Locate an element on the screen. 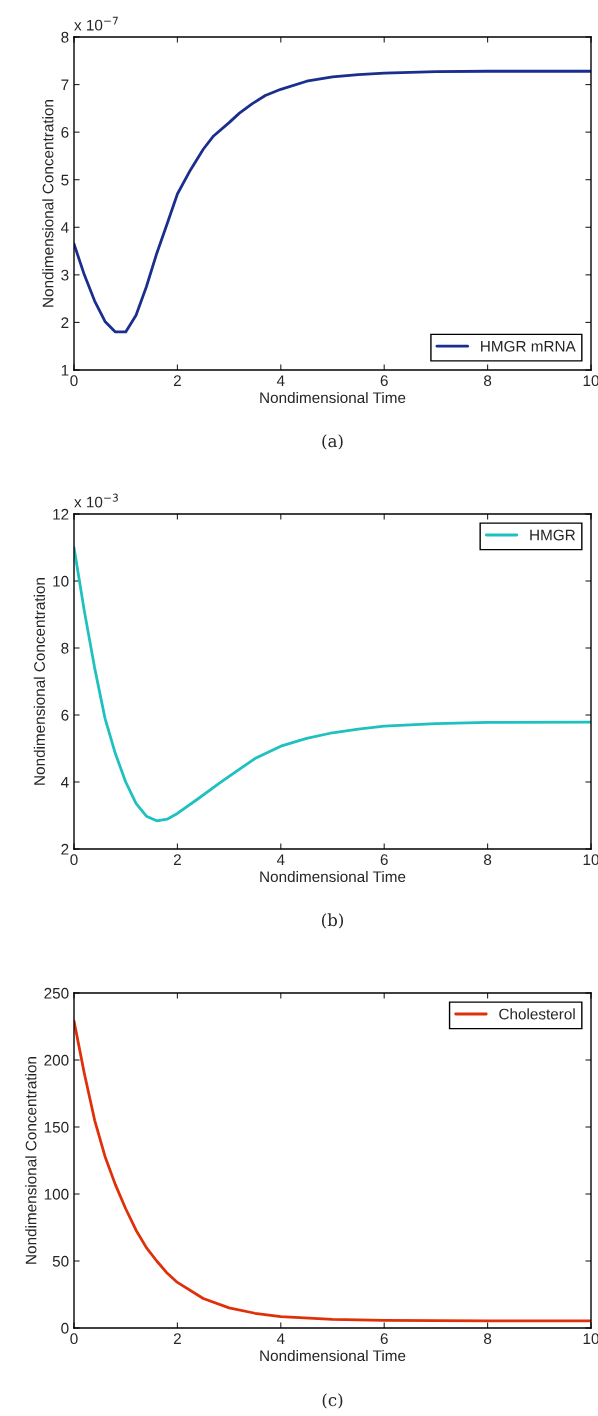 This screenshot has height=1416, width=598. y-tick-label: 3 is located at coordinates (65, 275).